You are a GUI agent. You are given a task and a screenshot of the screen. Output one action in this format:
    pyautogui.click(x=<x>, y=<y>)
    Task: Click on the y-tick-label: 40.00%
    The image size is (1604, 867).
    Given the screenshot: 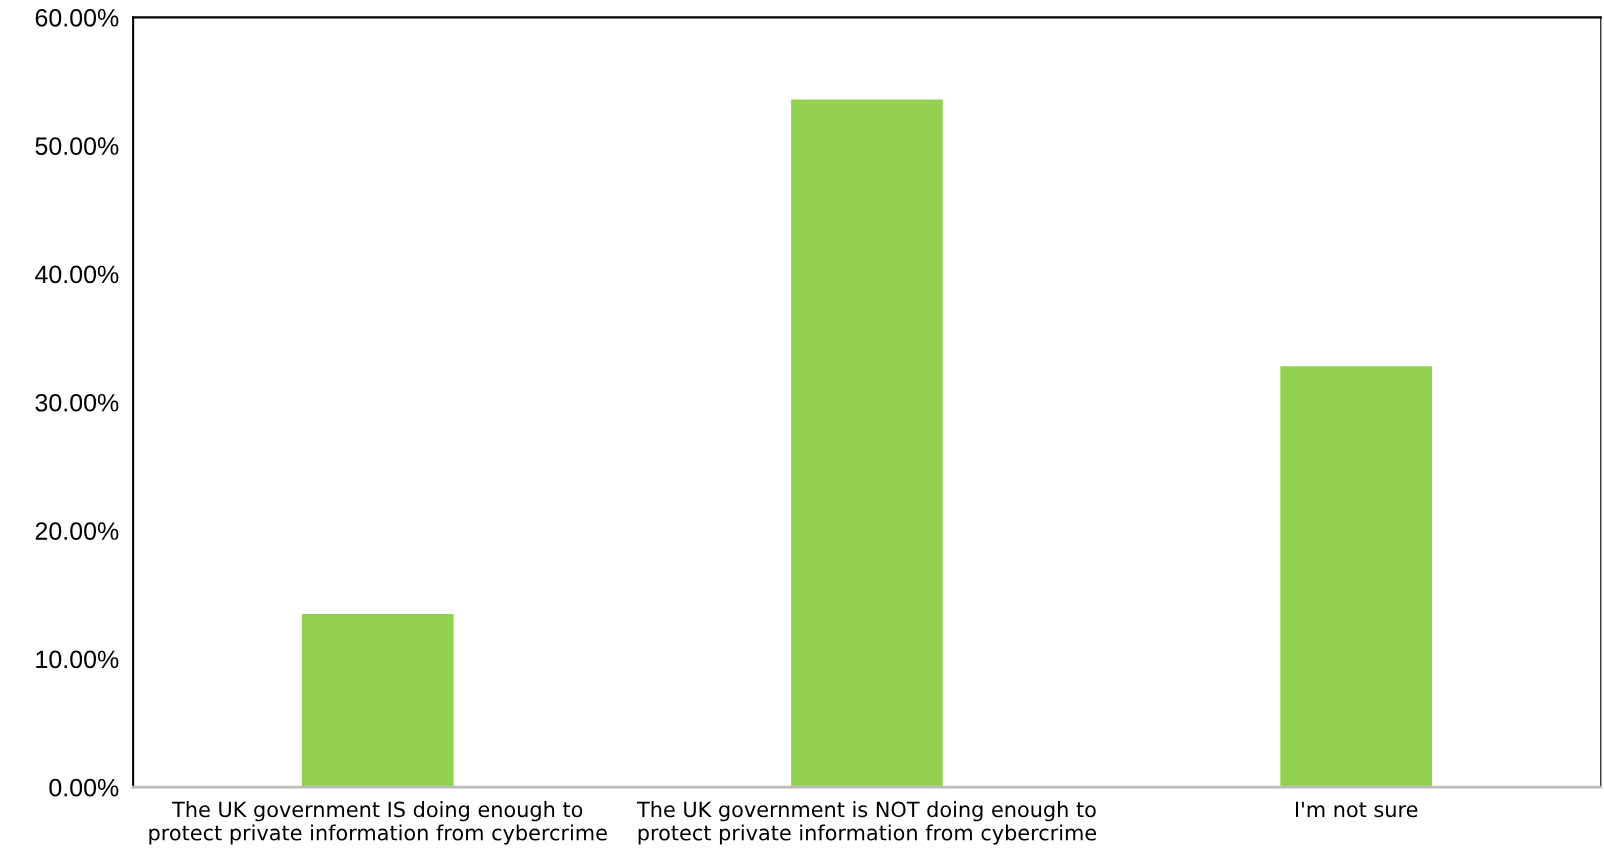 What is the action you would take?
    pyautogui.click(x=77, y=274)
    